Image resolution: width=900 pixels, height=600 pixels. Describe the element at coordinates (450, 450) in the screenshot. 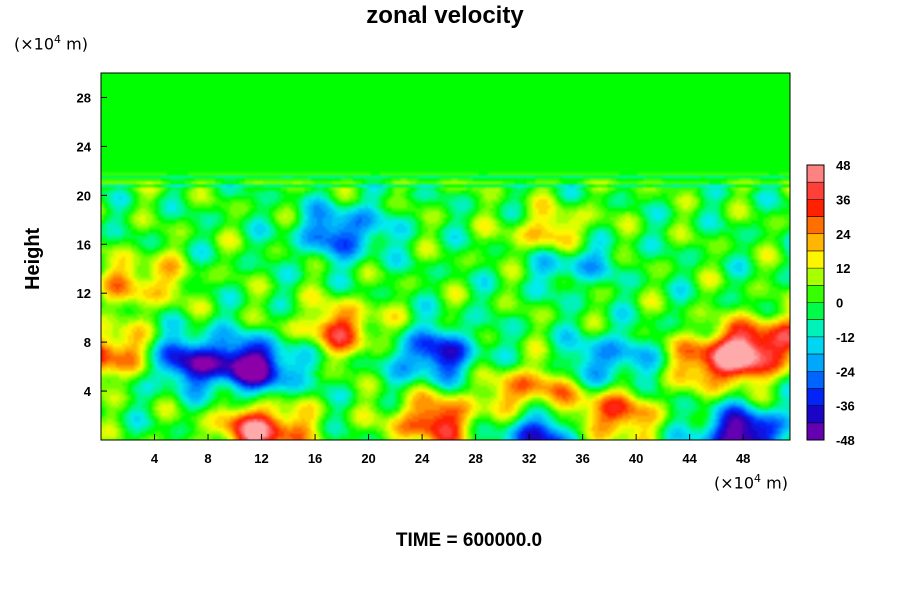

I see `x-axis: 4 8 12 16 20 24 28 32 36 40 44 48` at that location.